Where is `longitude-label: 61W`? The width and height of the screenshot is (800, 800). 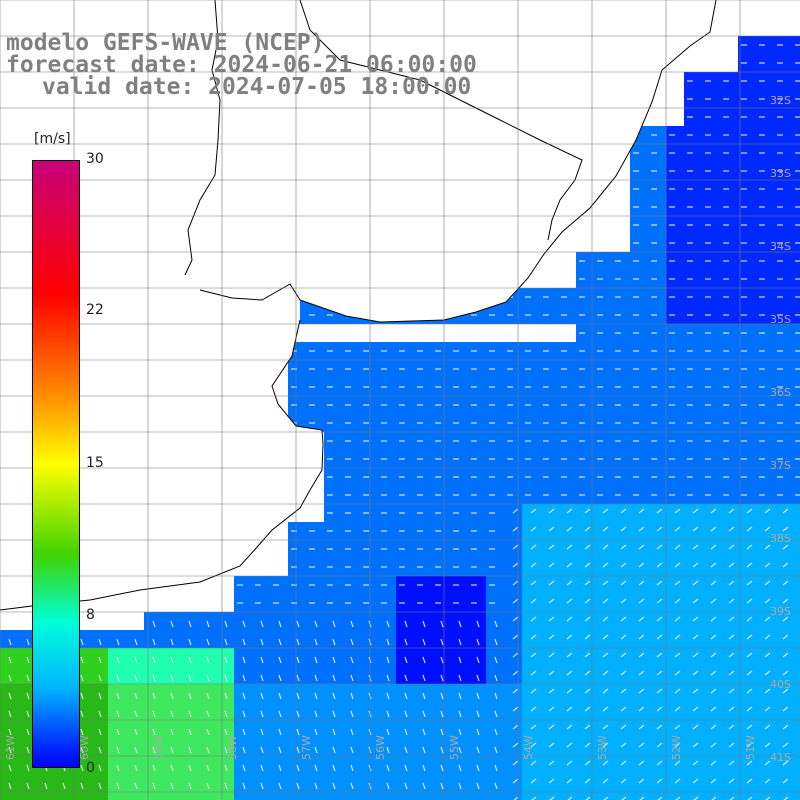 longitude-label: 61W is located at coordinates (10, 747).